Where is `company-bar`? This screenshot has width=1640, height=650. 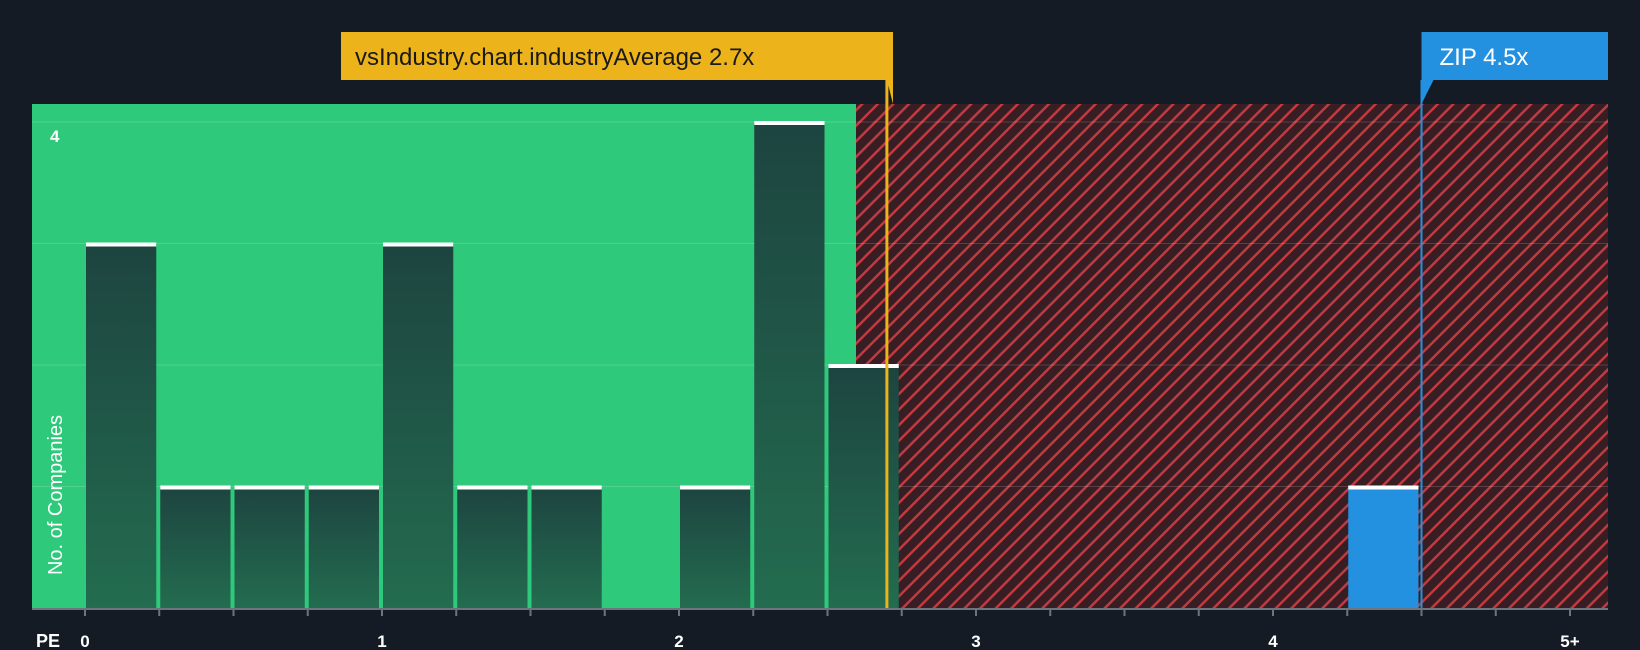 company-bar is located at coordinates (1383, 547).